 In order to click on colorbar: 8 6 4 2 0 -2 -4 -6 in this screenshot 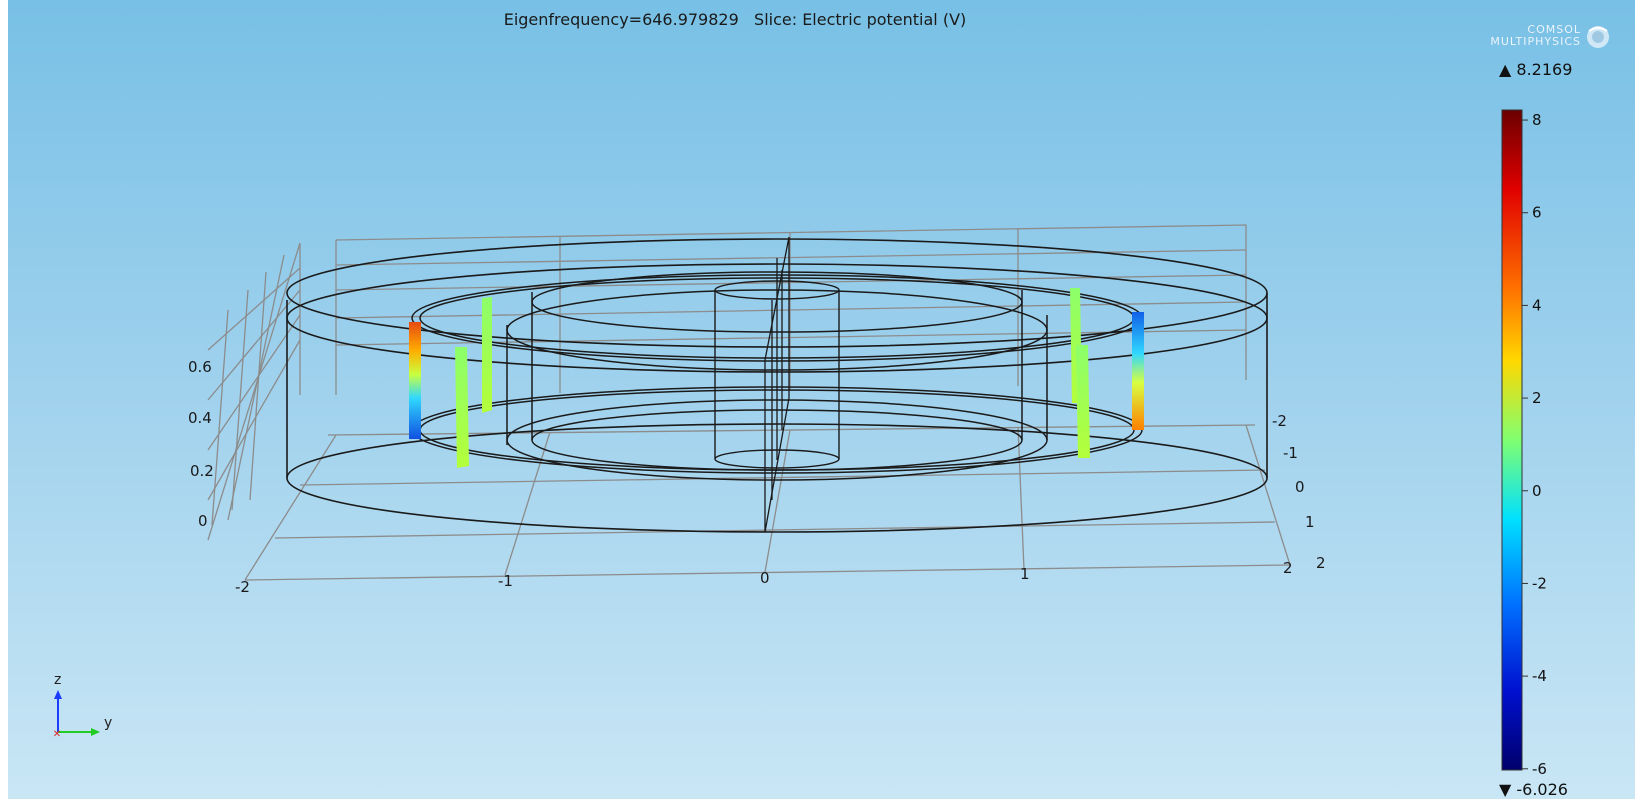, I will do `click(1524, 443)`.